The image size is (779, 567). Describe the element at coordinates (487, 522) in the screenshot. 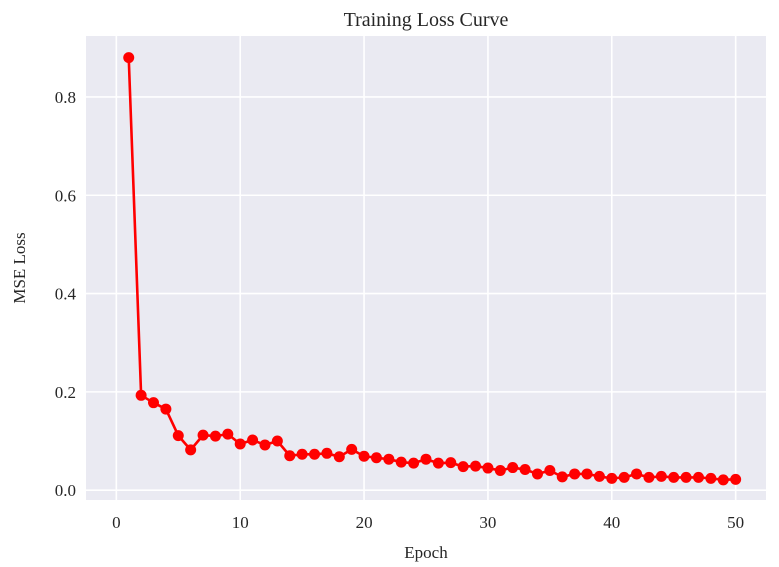

I see `x-tick-label: 30` at that location.